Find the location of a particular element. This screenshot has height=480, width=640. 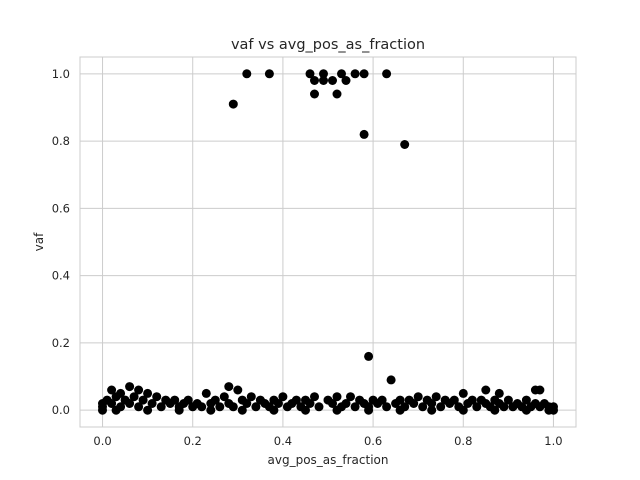

y-tick-label: 0.0 is located at coordinates (61, 410).